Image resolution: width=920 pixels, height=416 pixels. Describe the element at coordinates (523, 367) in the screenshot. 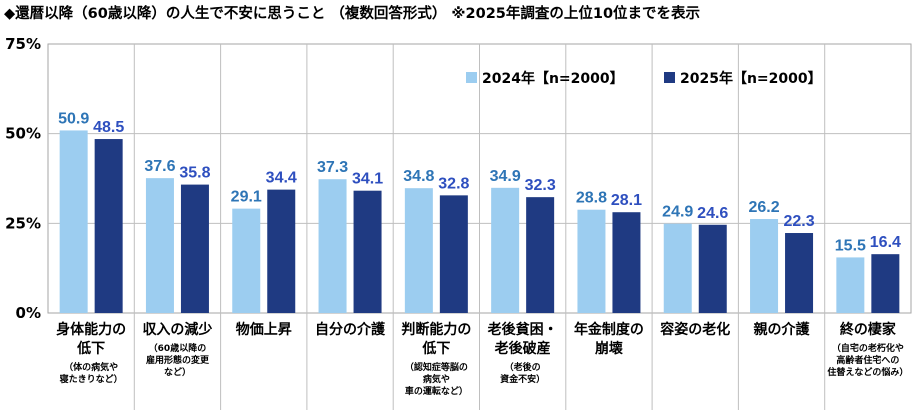

I see `x-category-note: （老後の` at that location.